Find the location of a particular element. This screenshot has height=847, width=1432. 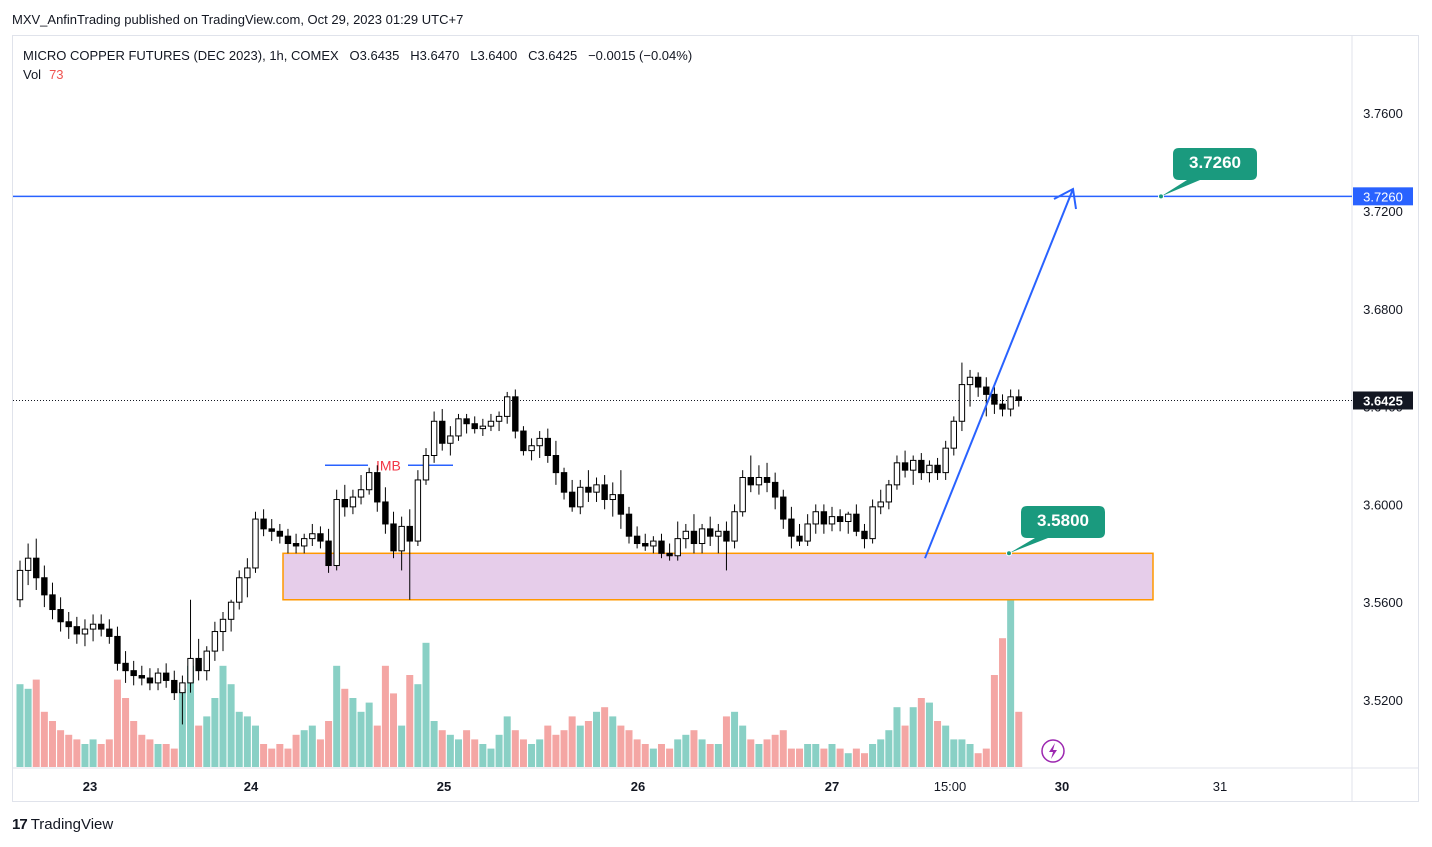

time-tick-label: 25 is located at coordinates (444, 786).